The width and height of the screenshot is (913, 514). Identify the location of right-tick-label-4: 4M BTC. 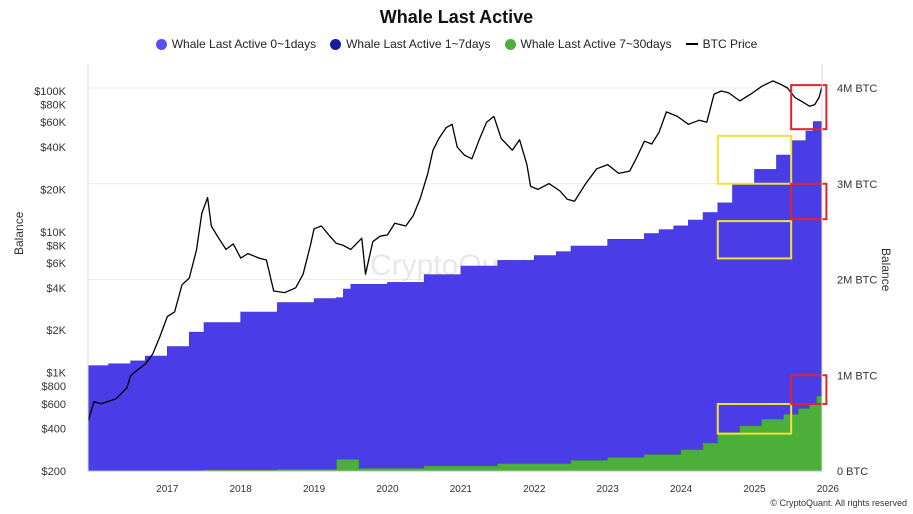
(857, 89).